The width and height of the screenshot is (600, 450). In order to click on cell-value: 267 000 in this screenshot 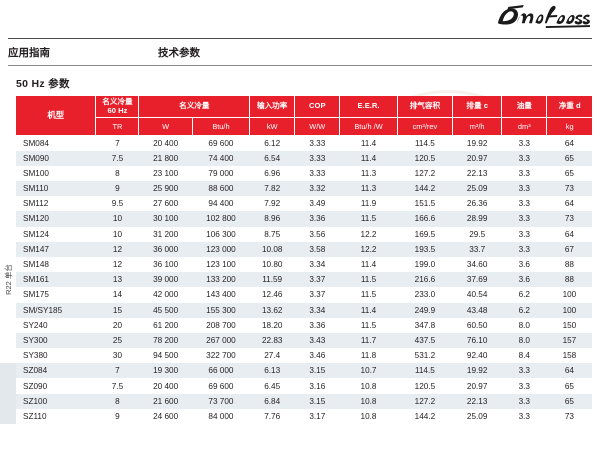, I will do `click(221, 340)`.